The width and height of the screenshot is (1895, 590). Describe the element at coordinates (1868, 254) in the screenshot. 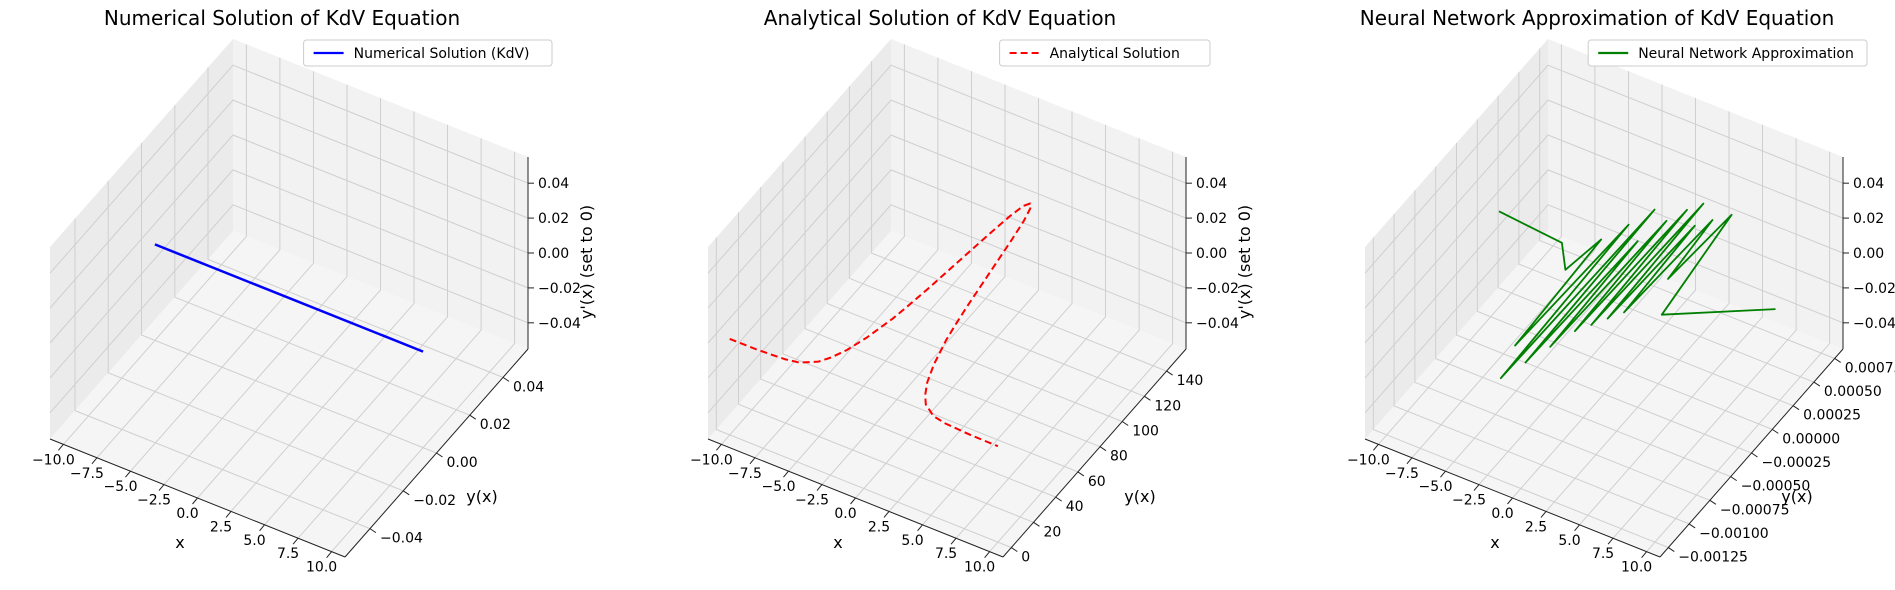

I see `z-tick-label: 0.00` at that location.